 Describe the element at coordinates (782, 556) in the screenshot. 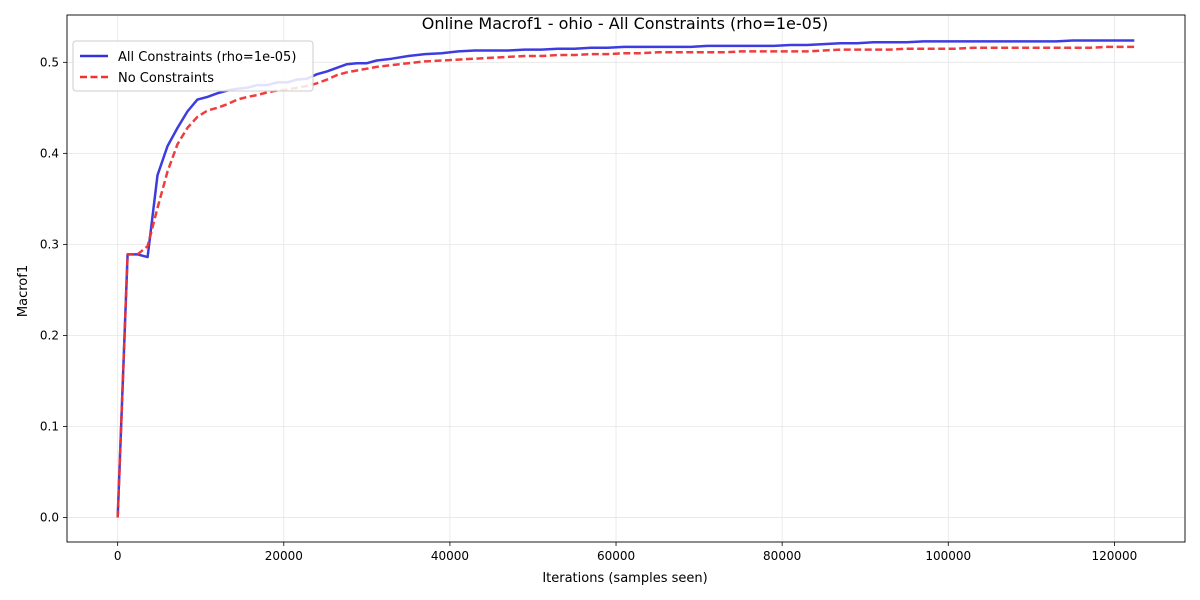

I see `x-tick-label: 80000` at that location.